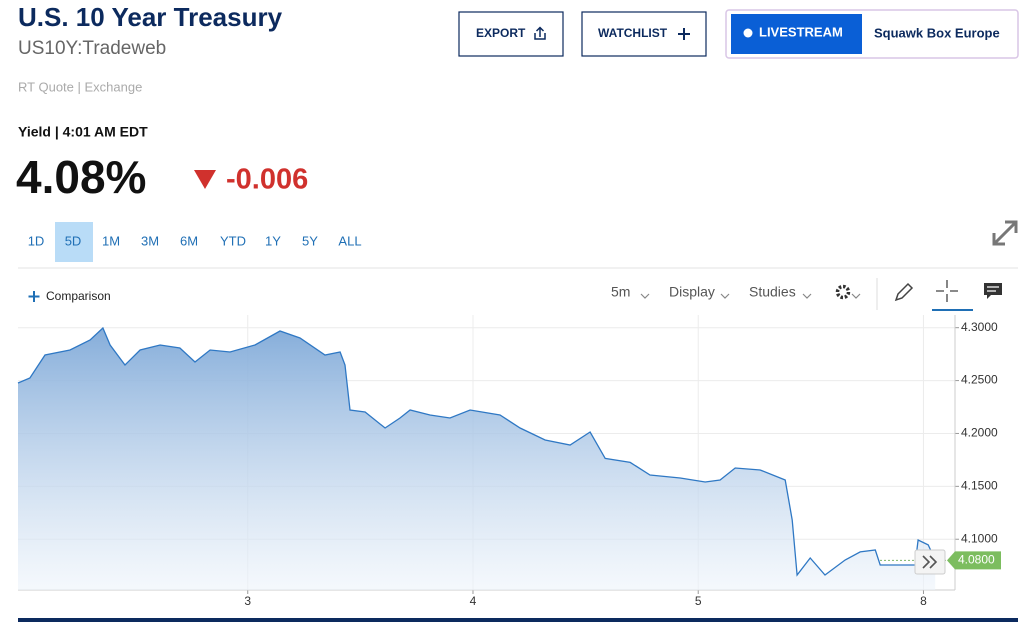  Describe the element at coordinates (684, 34) in the screenshot. I see `plus-icon` at that location.